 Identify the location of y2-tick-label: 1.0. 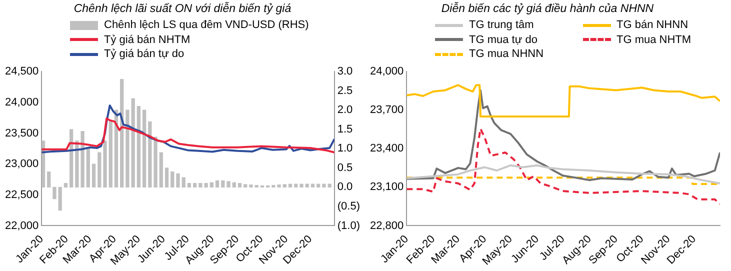
(345, 148).